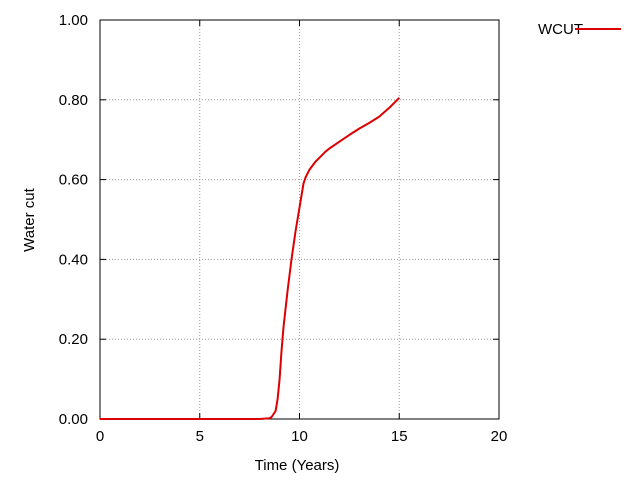  What do you see at coordinates (73, 259) in the screenshot?
I see `y-tick-label: 0.40` at bounding box center [73, 259].